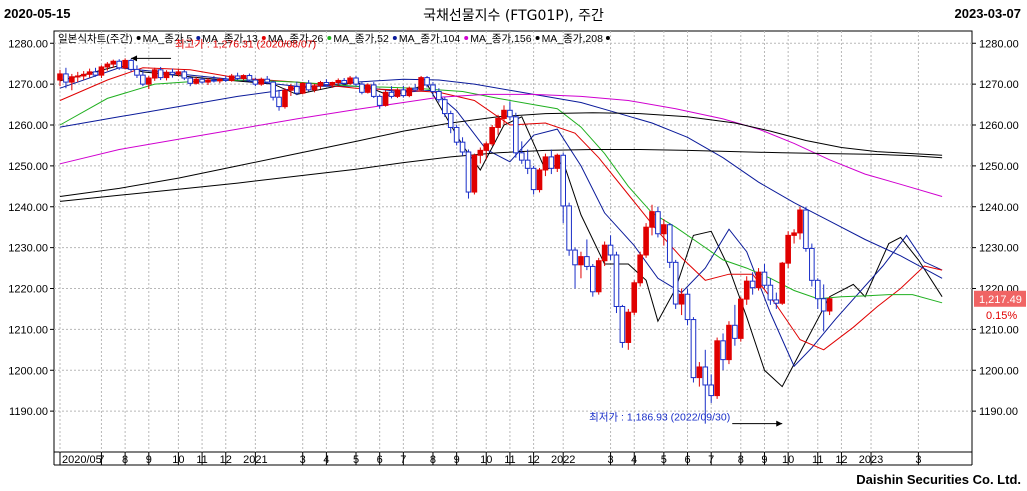 This screenshot has height=491, width=1027. I want to click on end-date: 2023-03-07, so click(988, 13).